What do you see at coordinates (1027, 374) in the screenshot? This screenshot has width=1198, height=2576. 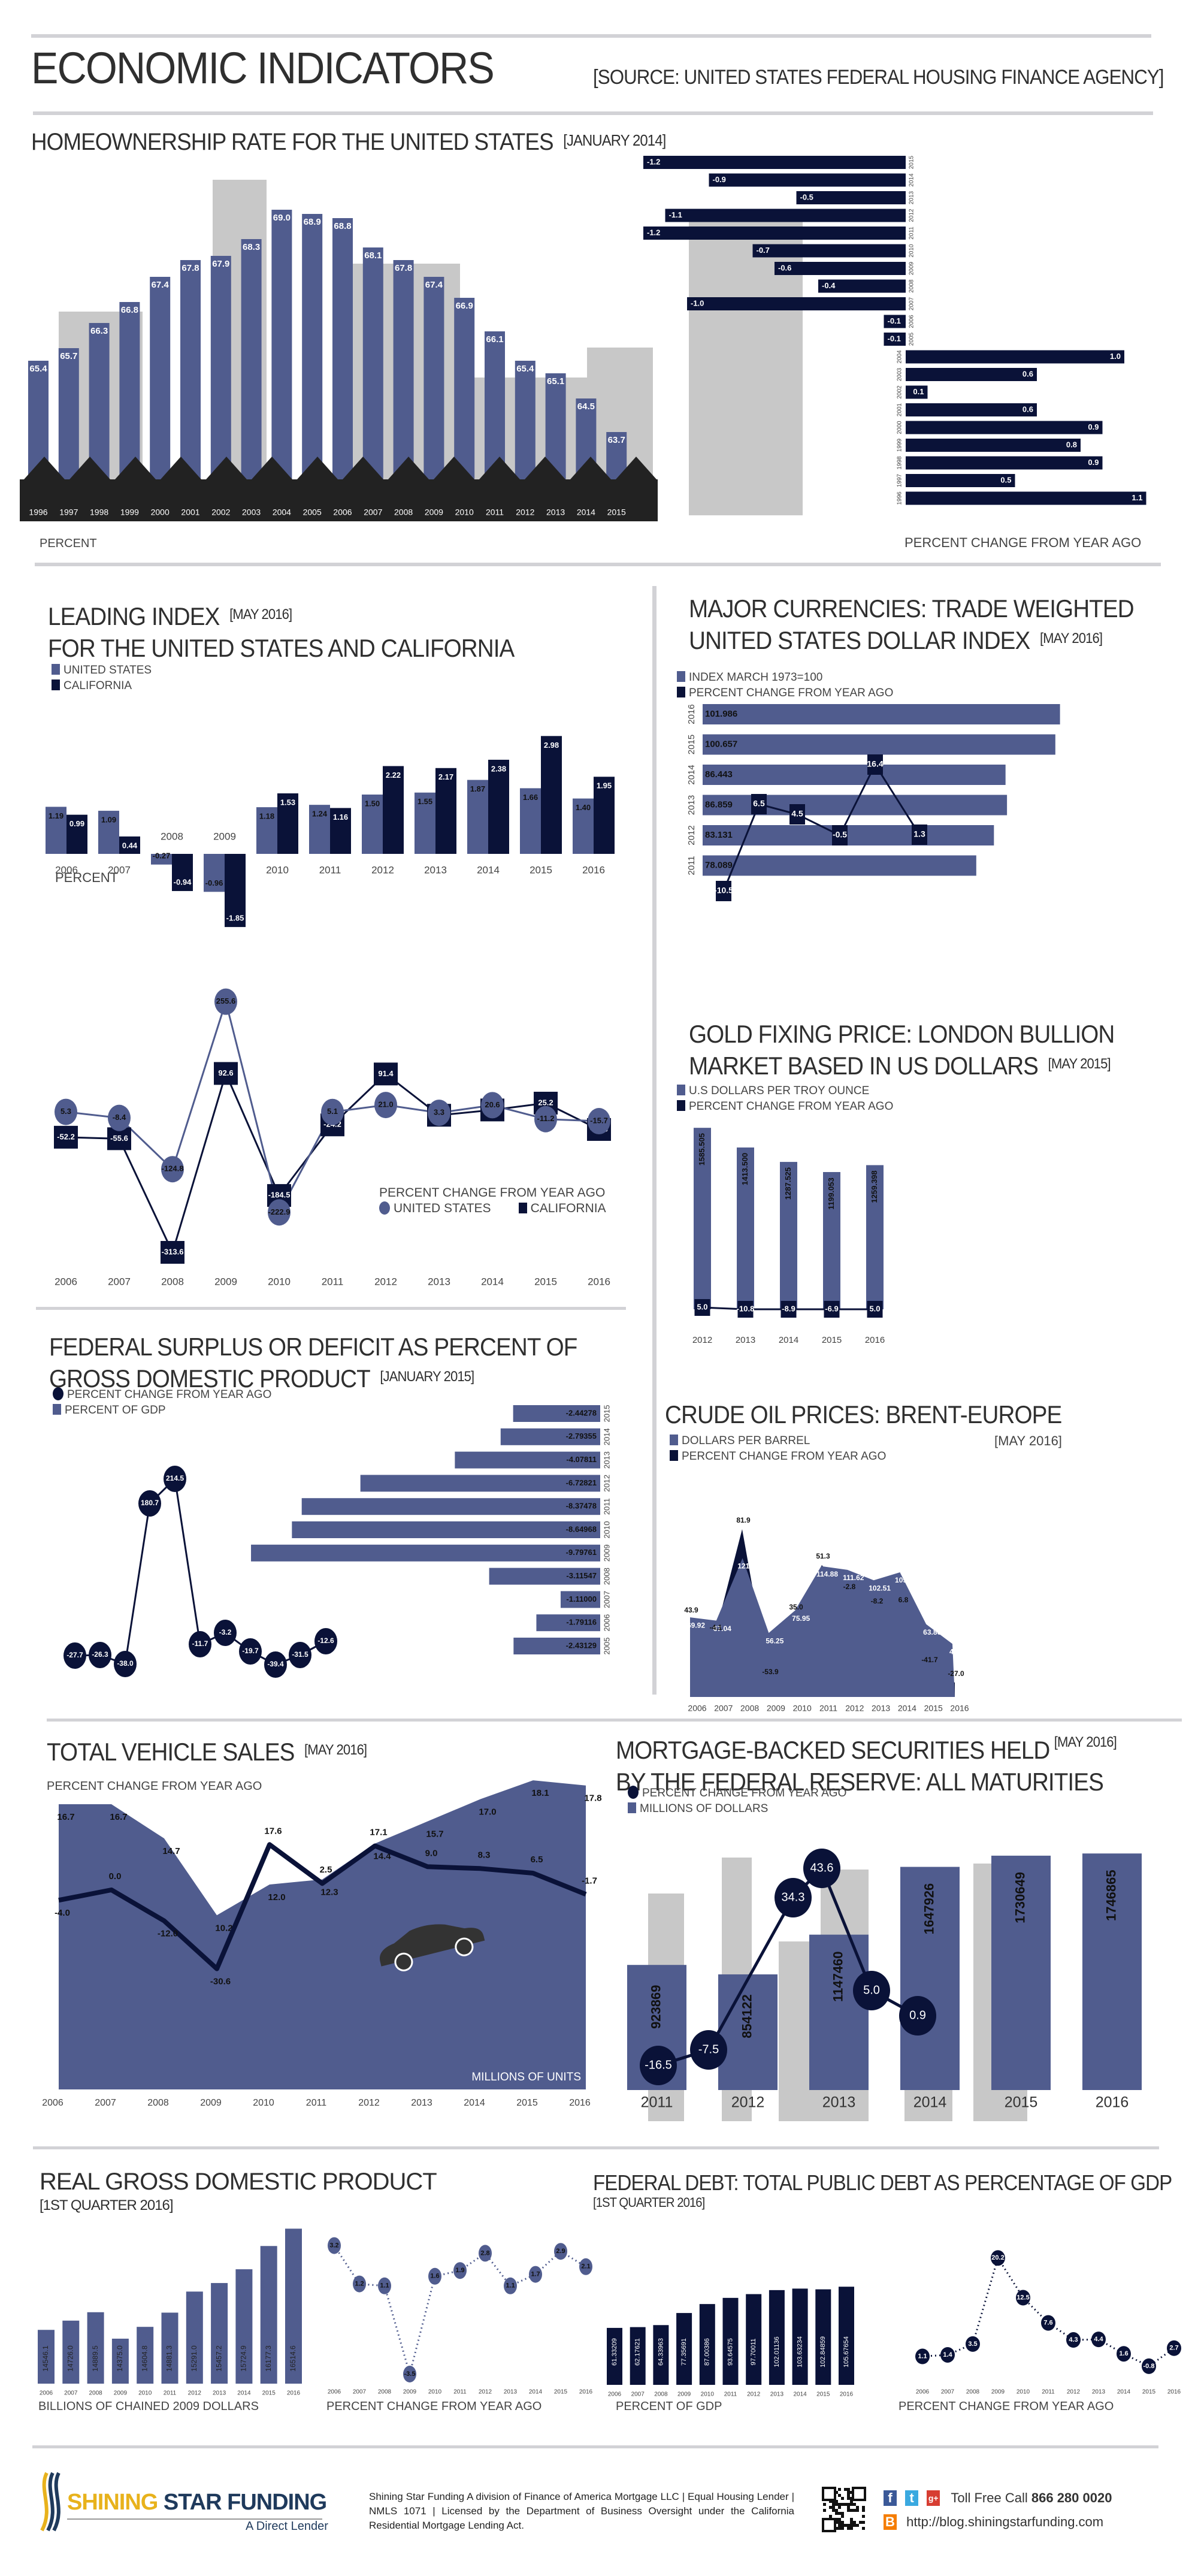 I see `bar-value-label: 0.6` at bounding box center [1027, 374].